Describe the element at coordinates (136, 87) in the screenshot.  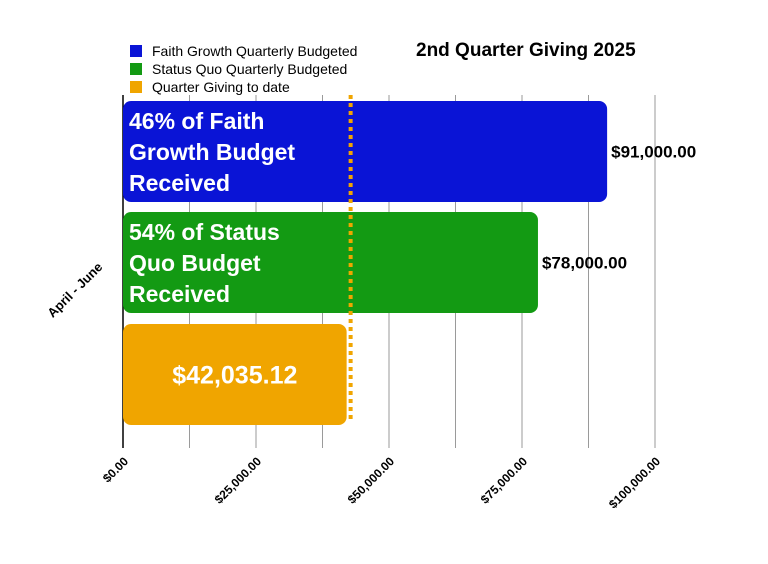
I see `legend-swatch-giving` at that location.